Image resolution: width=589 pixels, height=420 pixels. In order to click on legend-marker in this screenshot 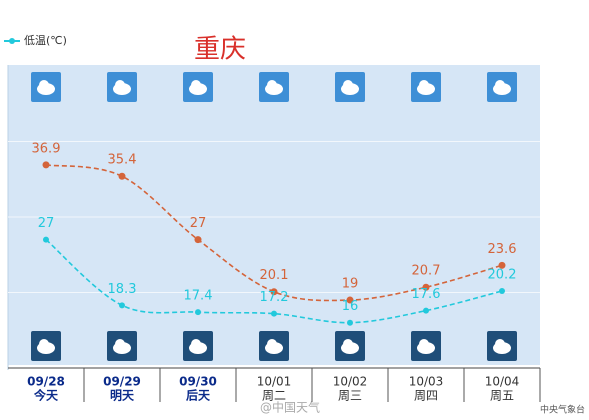, I will do `click(12, 41)`.